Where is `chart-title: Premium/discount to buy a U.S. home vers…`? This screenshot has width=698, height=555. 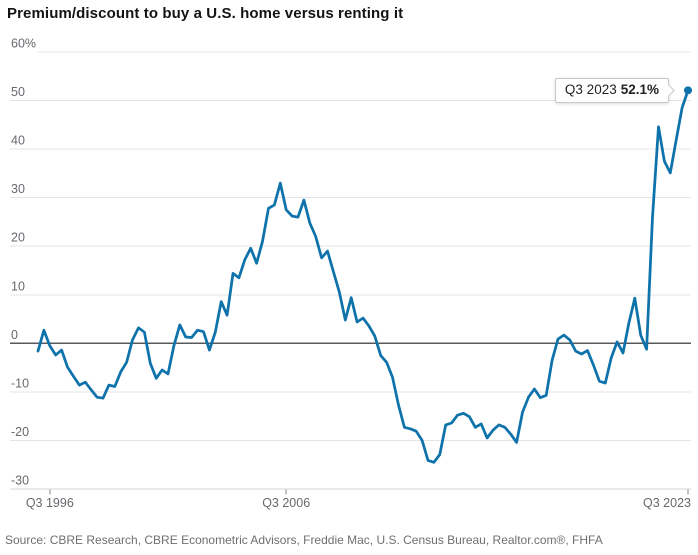 chart-title: Premium/discount to buy a U.S. home vers… is located at coordinates (205, 13).